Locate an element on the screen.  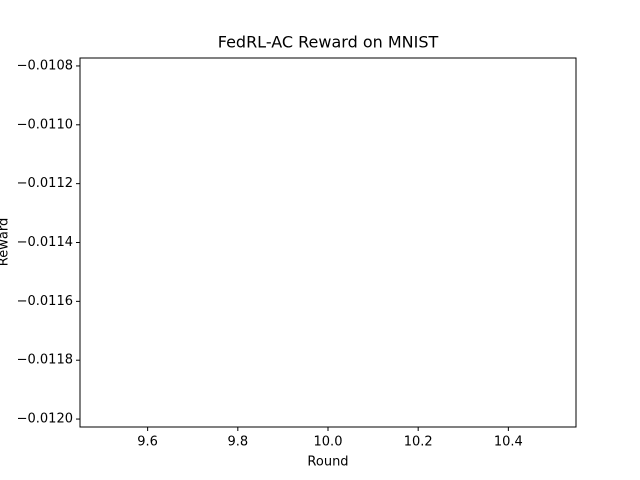
y-tick-label: −0.0114 is located at coordinates (45, 242).